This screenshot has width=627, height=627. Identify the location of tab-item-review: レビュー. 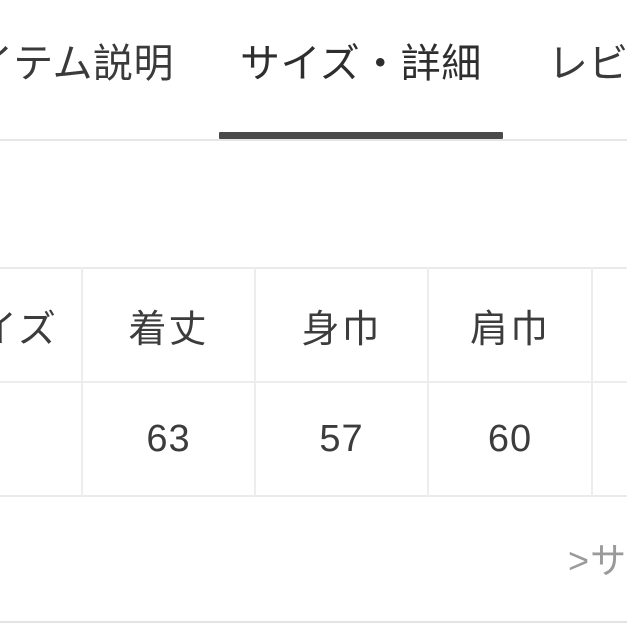
(571, 70).